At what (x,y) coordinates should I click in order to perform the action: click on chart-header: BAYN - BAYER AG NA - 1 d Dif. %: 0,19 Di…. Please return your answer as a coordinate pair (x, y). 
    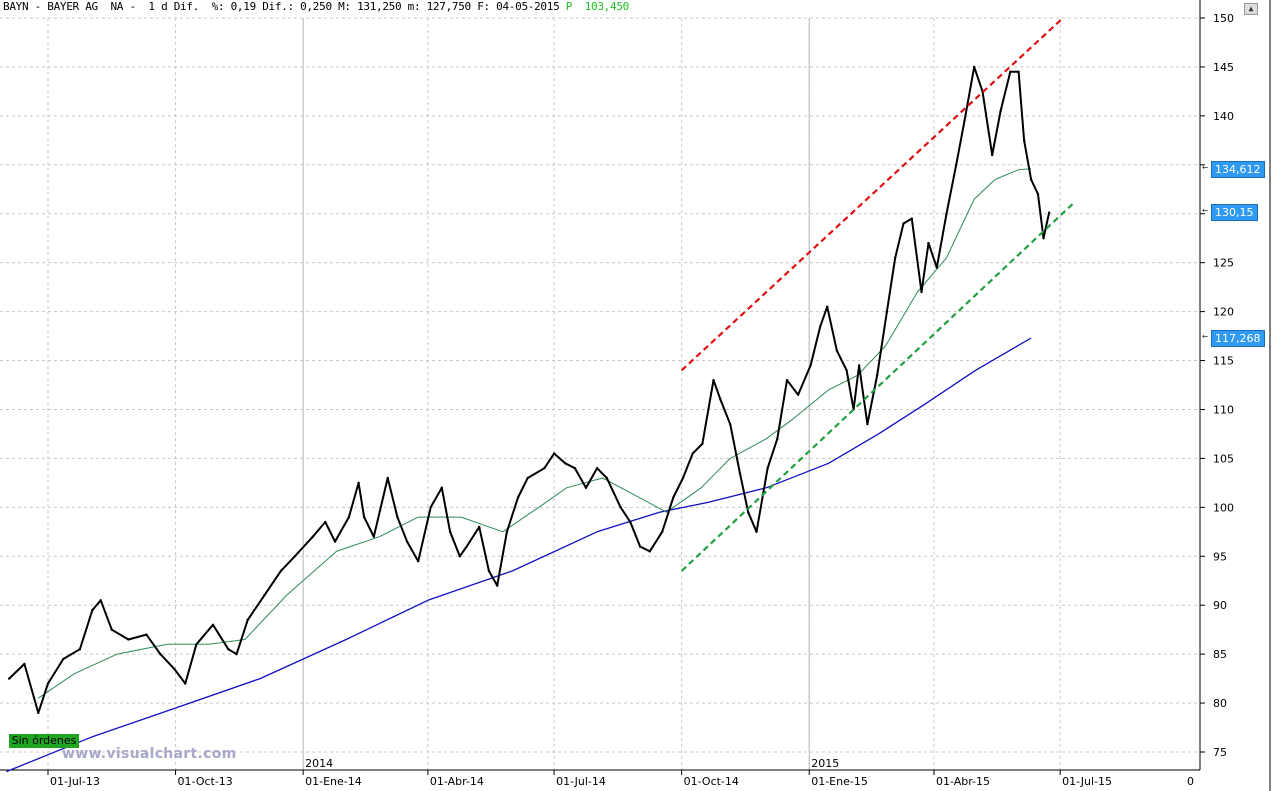
    Looking at the image, I should click on (316, 7).